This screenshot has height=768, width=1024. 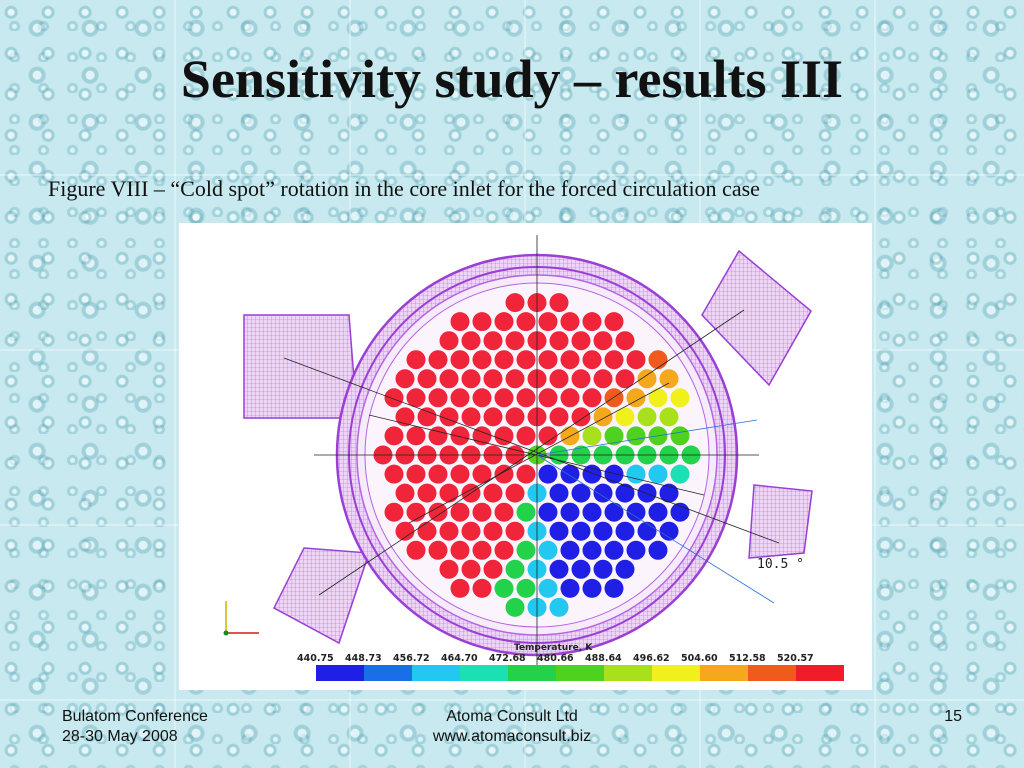 I want to click on footer-conference-name: Bulatom Conference, so click(x=135, y=716).